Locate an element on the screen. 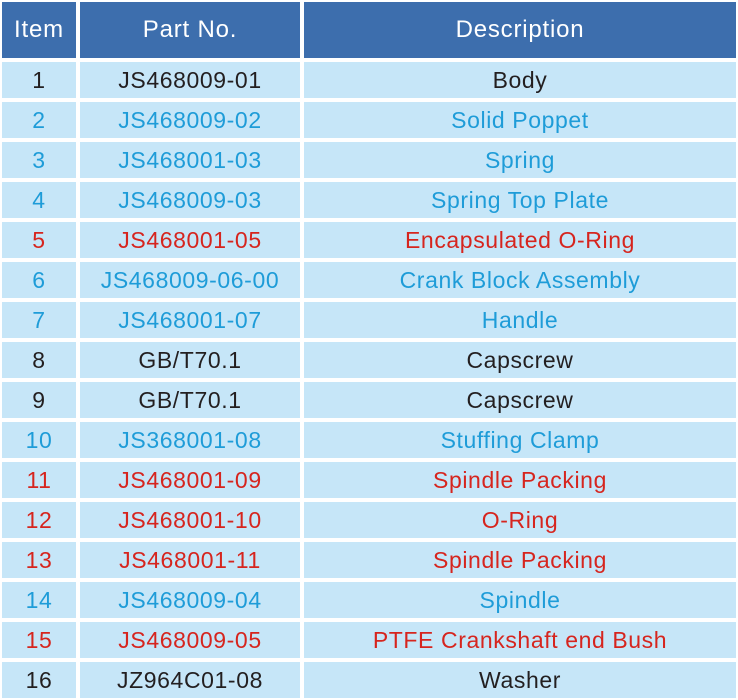 This screenshot has width=738, height=700. table-row: 5 JS468001-05 Encapsulated O-Ring is located at coordinates (369, 240).